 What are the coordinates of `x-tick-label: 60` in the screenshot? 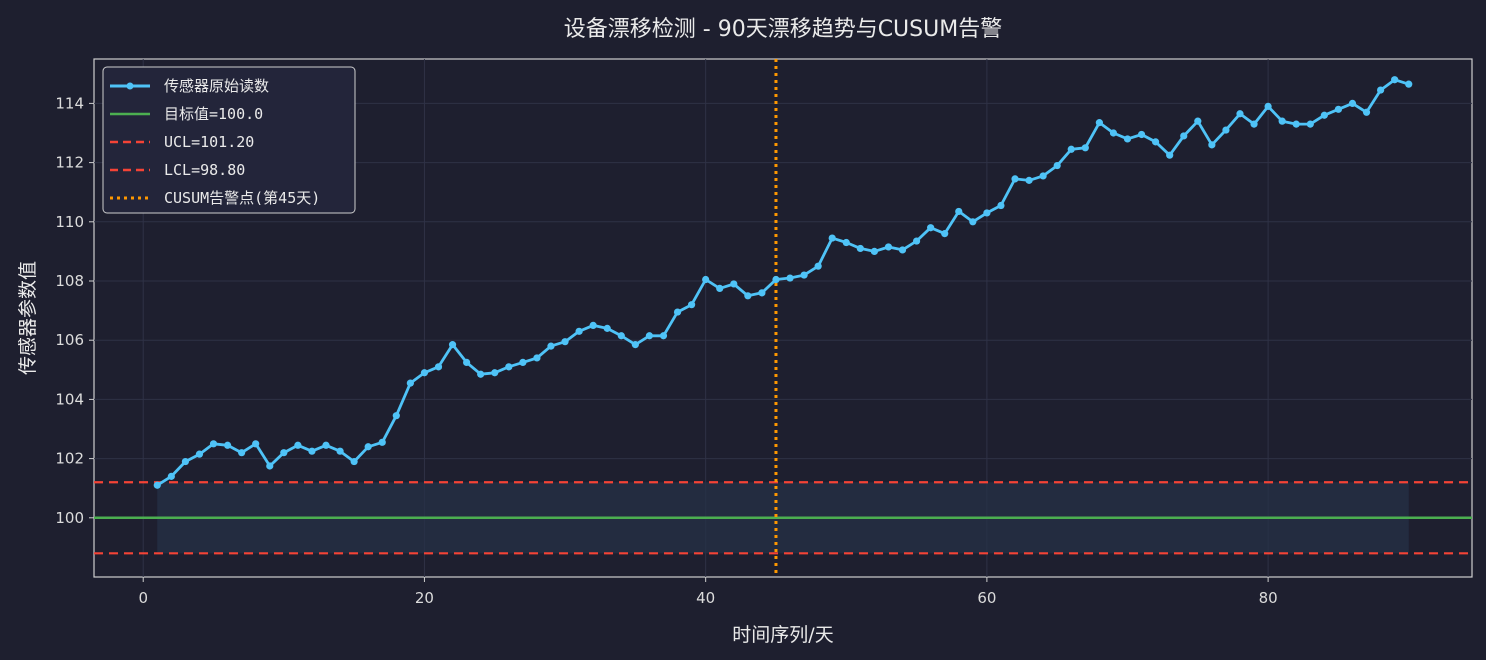 It's located at (986, 598).